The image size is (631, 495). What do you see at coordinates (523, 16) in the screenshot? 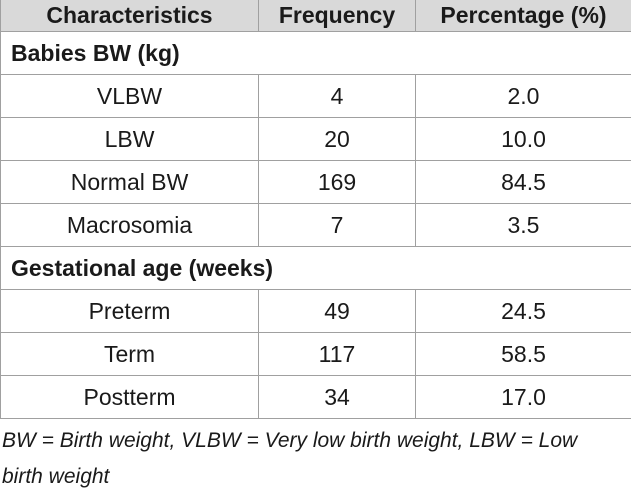
I see `header-cell: Percentage (%)` at bounding box center [523, 16].